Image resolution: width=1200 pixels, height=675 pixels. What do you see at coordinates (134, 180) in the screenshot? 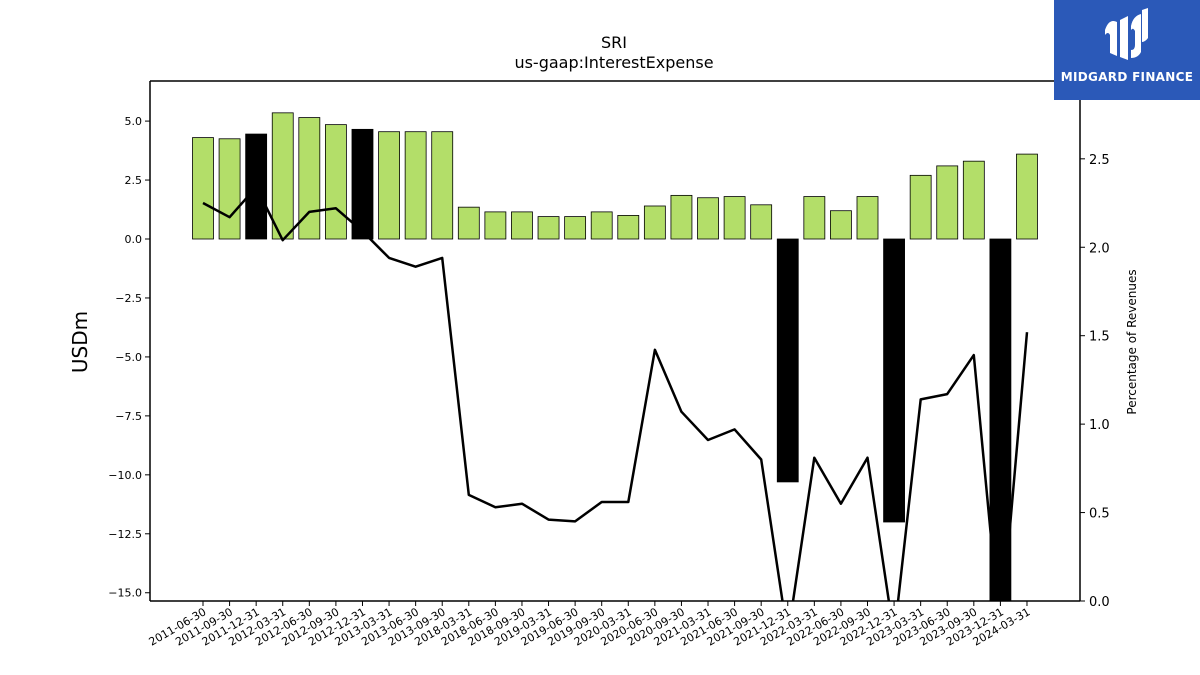
I see `y-tick-label: 2.5` at bounding box center [134, 180].